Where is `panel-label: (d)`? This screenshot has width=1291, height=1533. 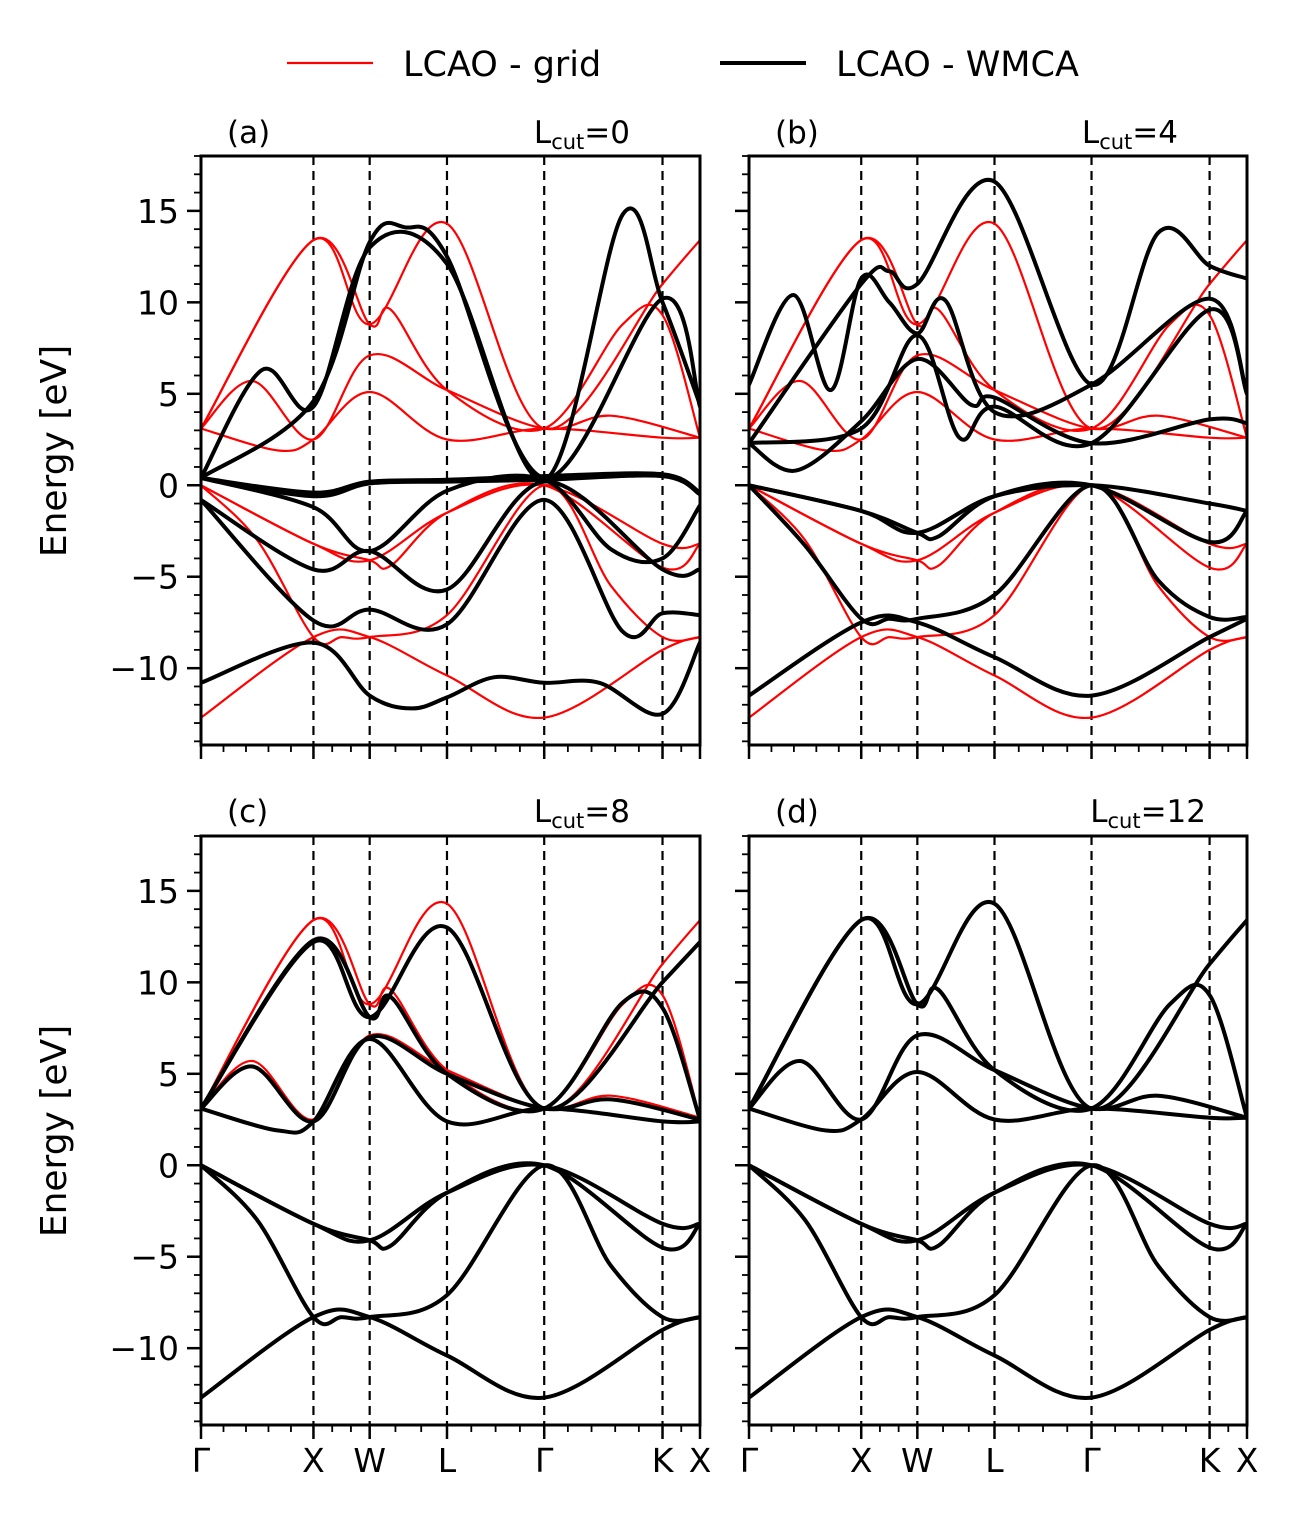
panel-label: (d) is located at coordinates (797, 812).